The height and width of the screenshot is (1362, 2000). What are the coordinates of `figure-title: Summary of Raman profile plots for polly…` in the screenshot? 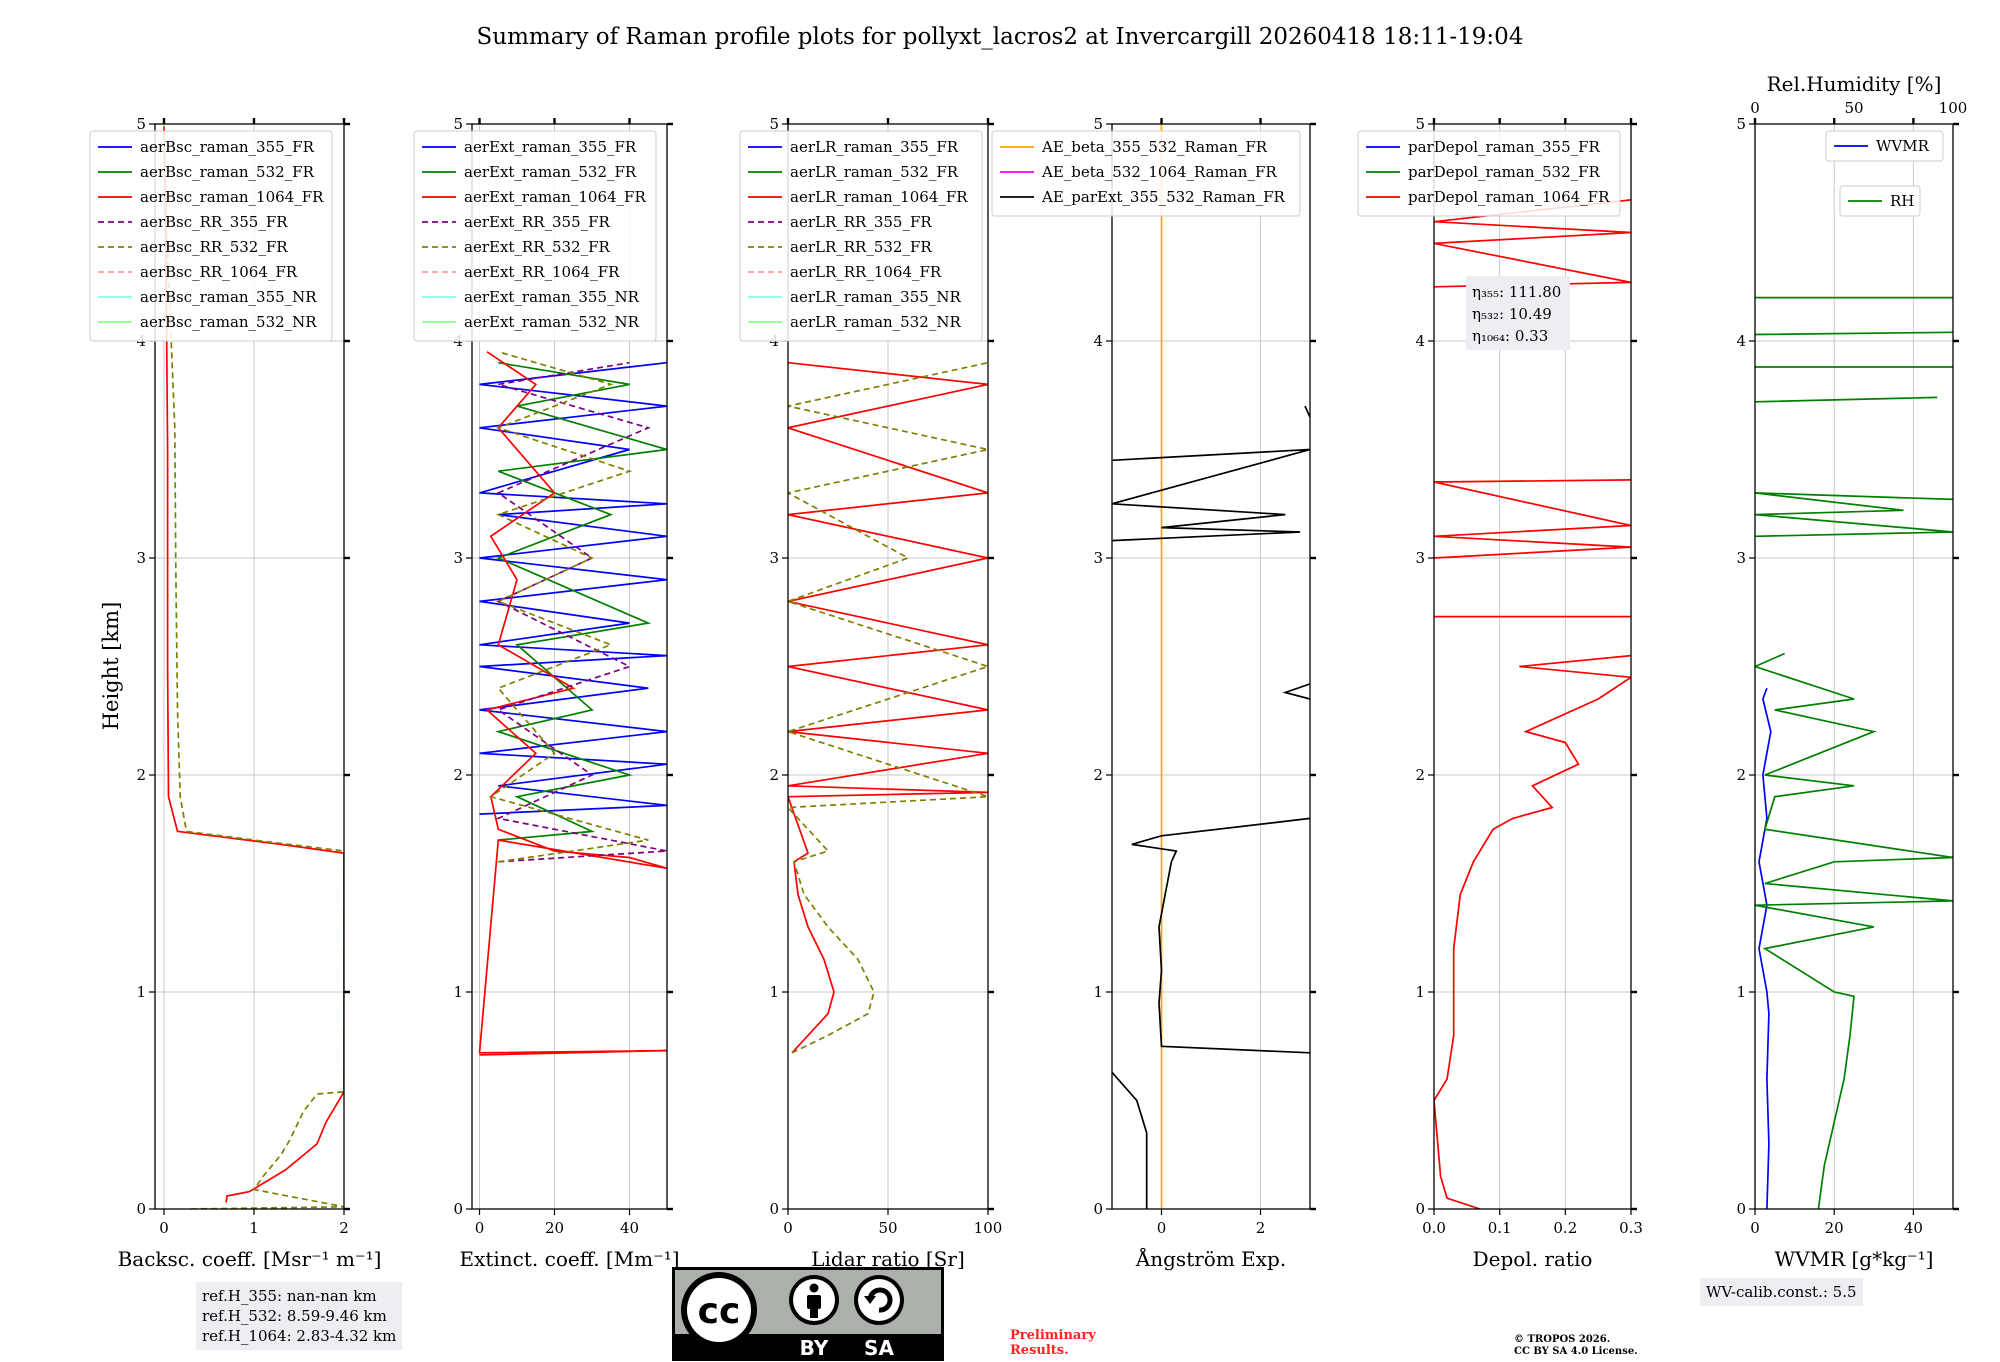 It's located at (1000, 37).